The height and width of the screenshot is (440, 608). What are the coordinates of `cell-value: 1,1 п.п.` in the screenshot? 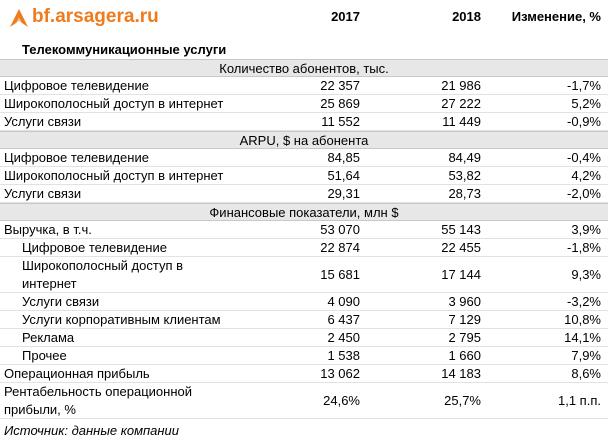 It's located at (579, 400).